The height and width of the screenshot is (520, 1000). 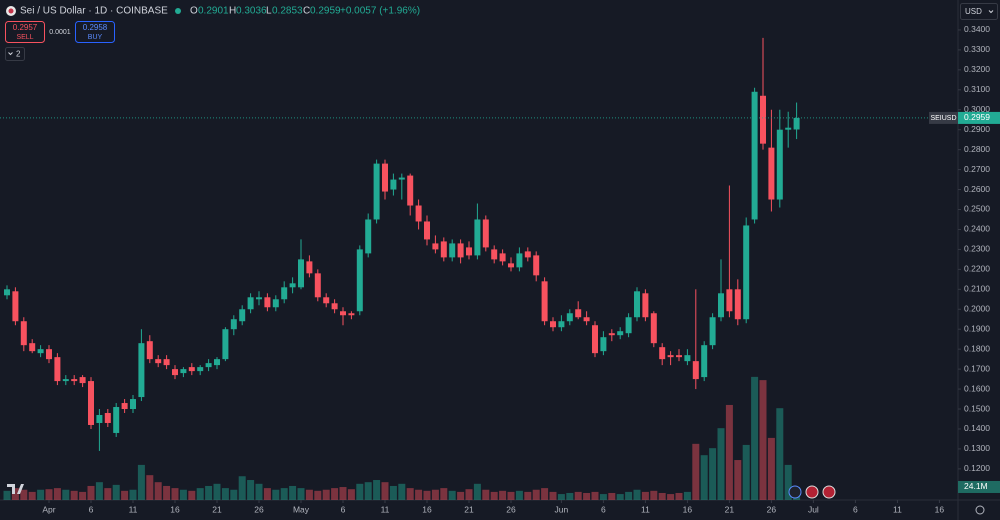 I want to click on y-tick-label: 0.2000, so click(x=977, y=309).